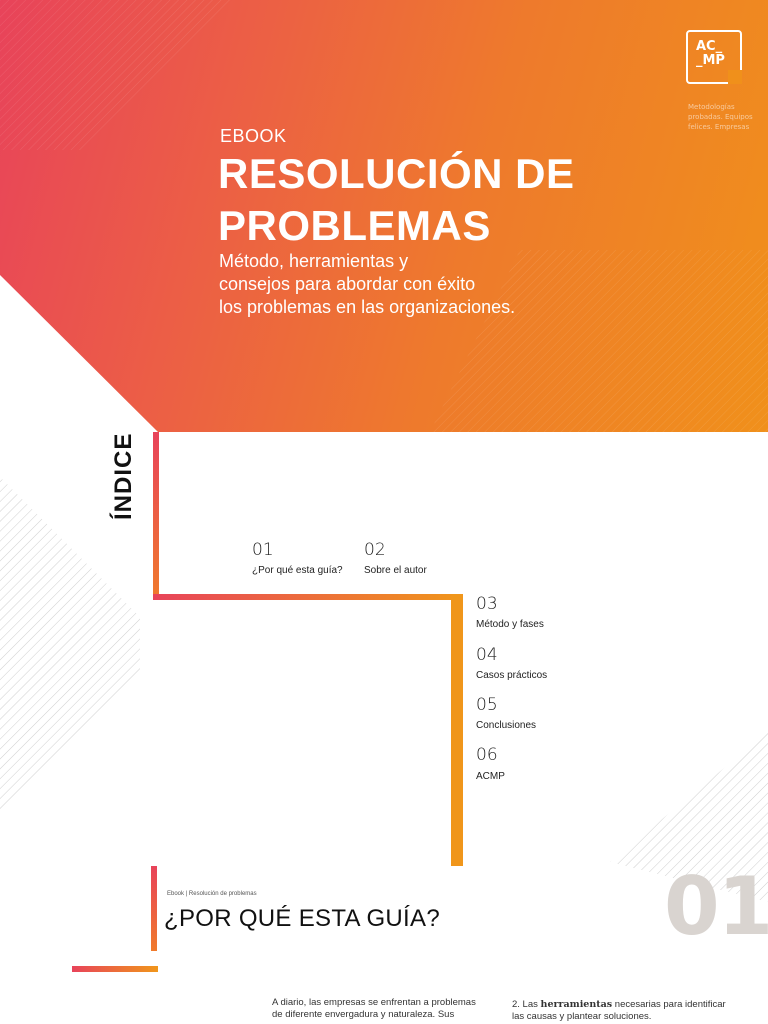 The height and width of the screenshot is (1024, 768). What do you see at coordinates (253, 136) in the screenshot?
I see `ebook-label: EBOOK` at bounding box center [253, 136].